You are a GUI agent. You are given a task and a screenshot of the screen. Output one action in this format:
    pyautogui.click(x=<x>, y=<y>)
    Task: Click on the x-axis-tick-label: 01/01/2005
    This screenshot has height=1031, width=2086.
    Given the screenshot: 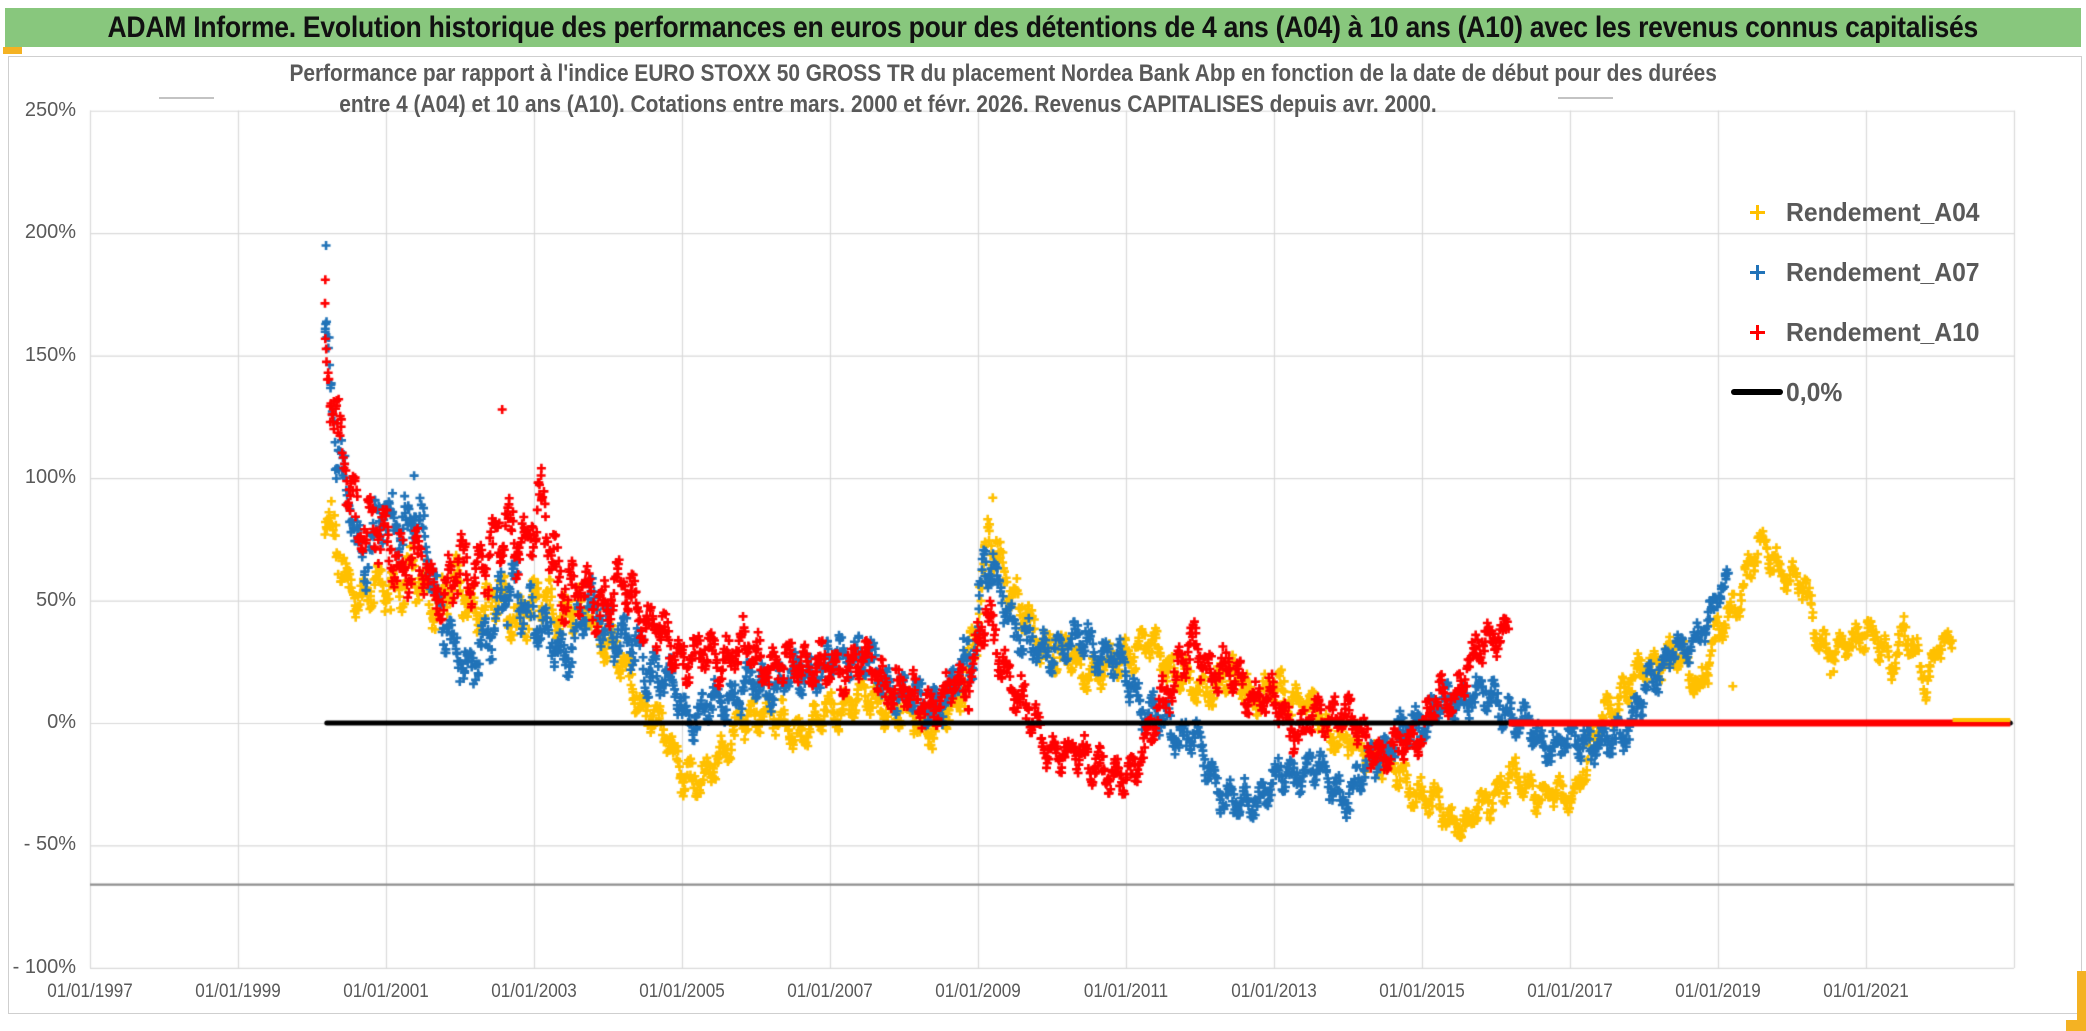 What is the action you would take?
    pyautogui.click(x=682, y=991)
    